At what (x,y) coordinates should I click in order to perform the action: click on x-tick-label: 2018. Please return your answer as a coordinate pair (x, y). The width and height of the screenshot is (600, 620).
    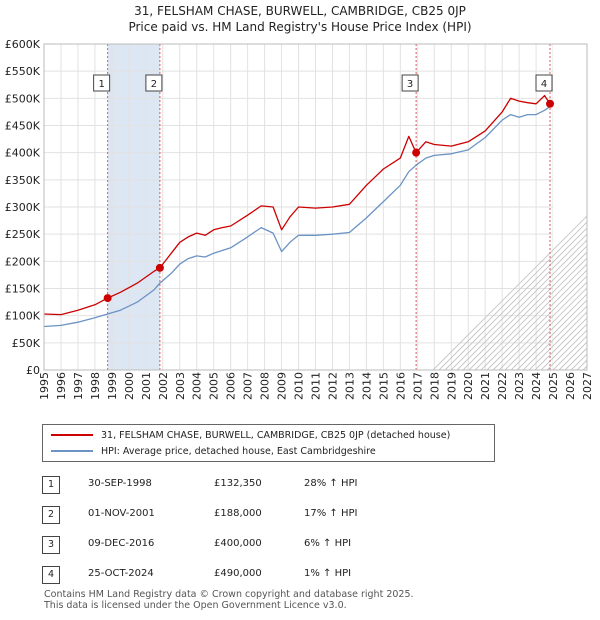
    Looking at the image, I should click on (434, 386).